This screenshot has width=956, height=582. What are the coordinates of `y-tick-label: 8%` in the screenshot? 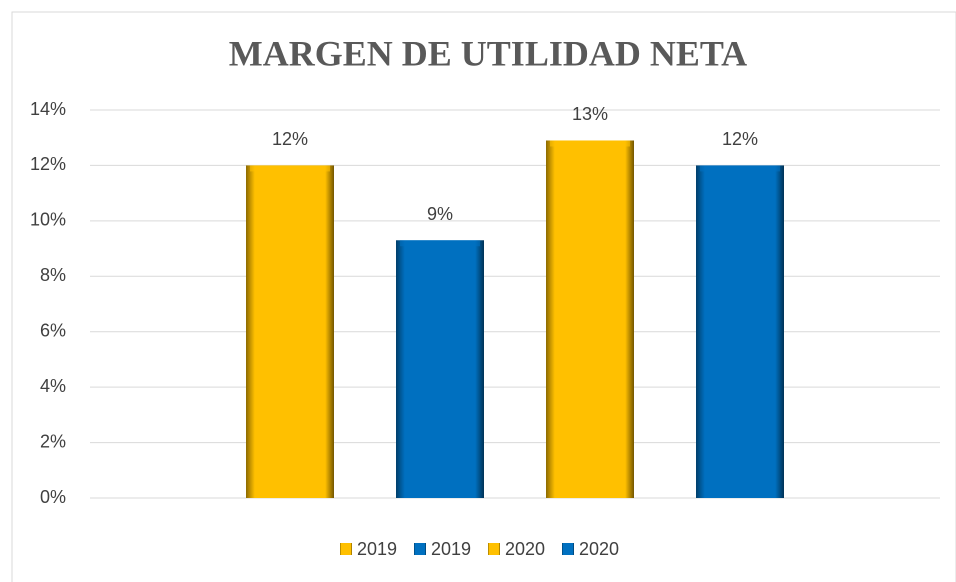 It's located at (53, 275).